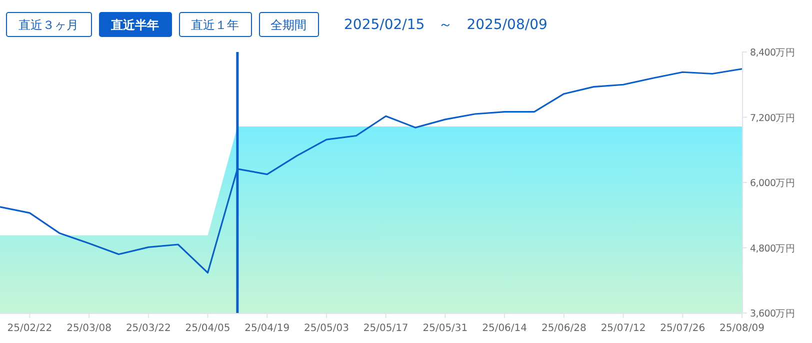  I want to click on x-tick-label: 25/05/17, so click(385, 328).